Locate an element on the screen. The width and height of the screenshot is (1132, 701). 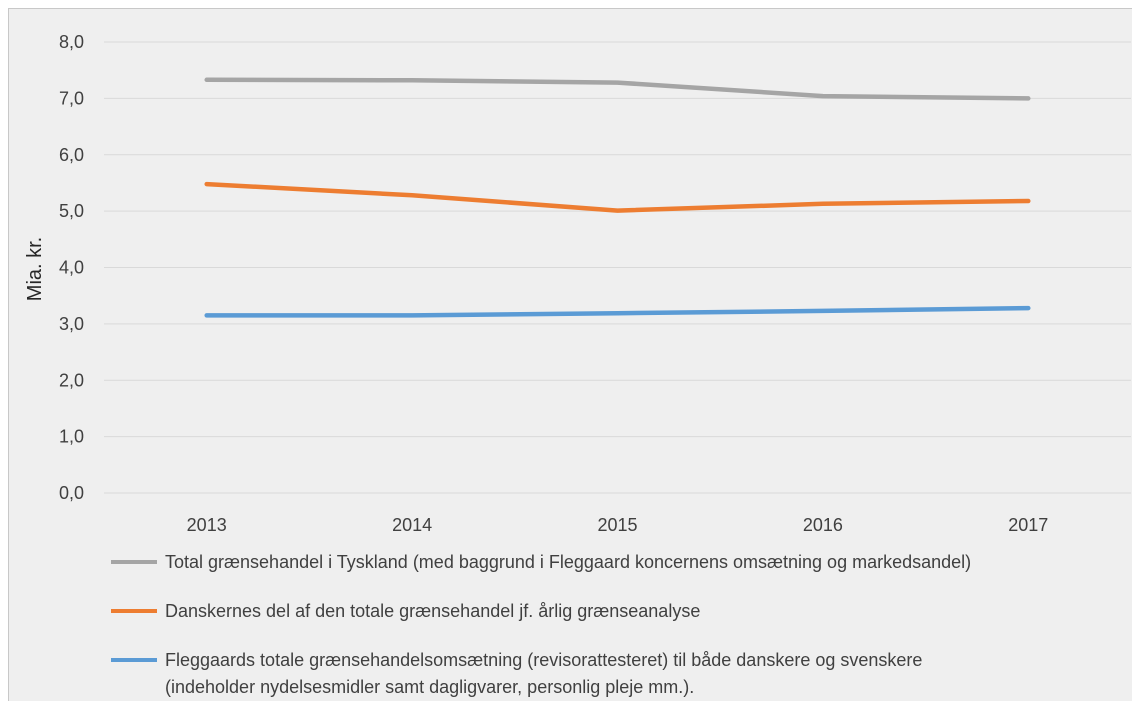
x-tick-label: 2013 is located at coordinates (207, 525).